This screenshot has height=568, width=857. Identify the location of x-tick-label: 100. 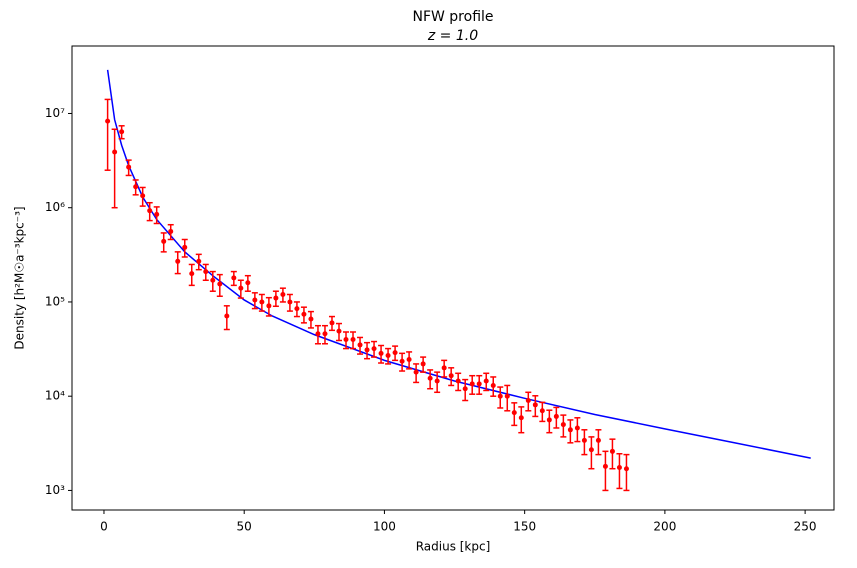
(384, 527).